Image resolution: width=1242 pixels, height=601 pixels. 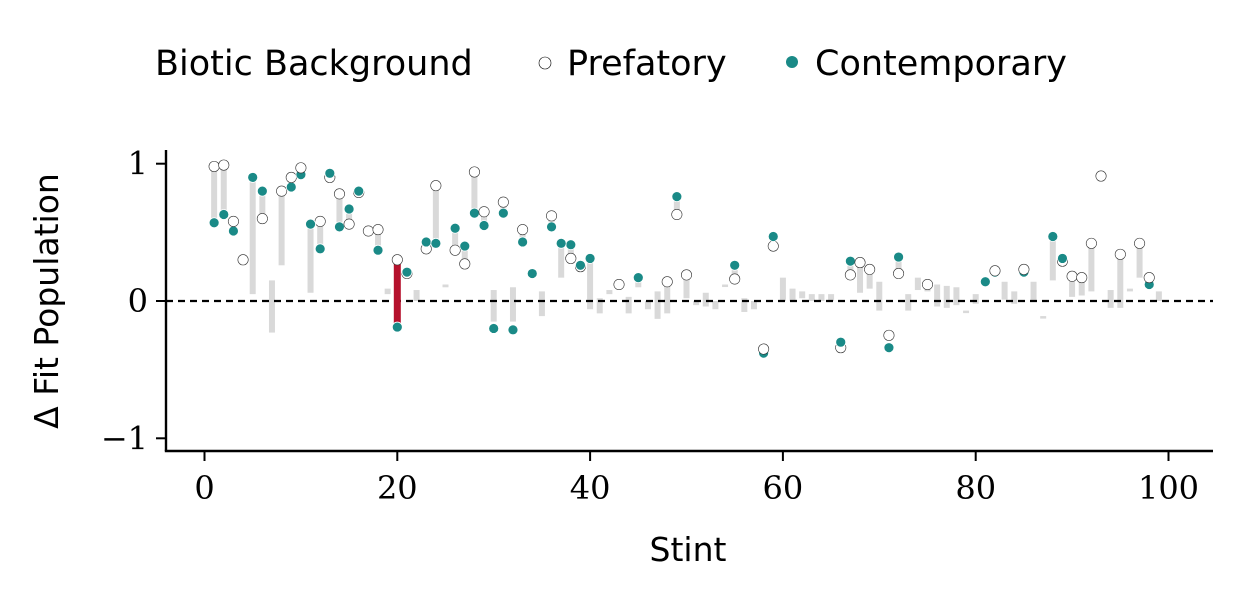 What do you see at coordinates (792, 62) in the screenshot?
I see `legend-marker-contemporary` at bounding box center [792, 62].